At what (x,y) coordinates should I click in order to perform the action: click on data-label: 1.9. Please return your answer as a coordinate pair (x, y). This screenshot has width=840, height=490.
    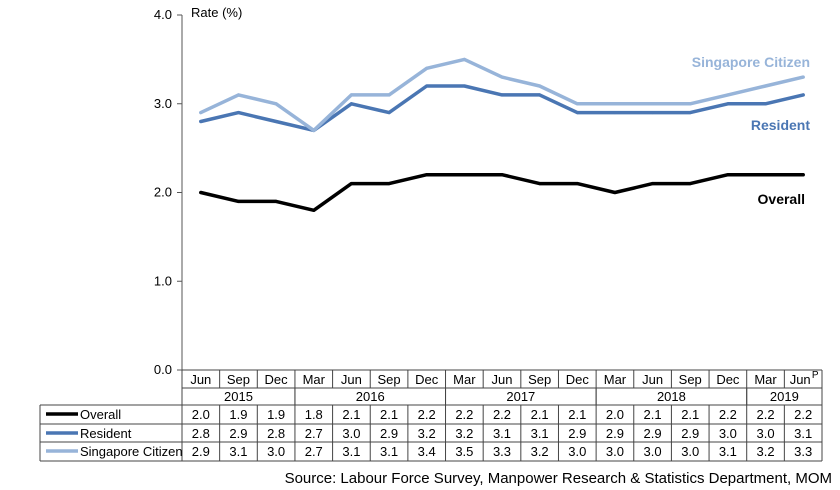
    Looking at the image, I should click on (276, 414).